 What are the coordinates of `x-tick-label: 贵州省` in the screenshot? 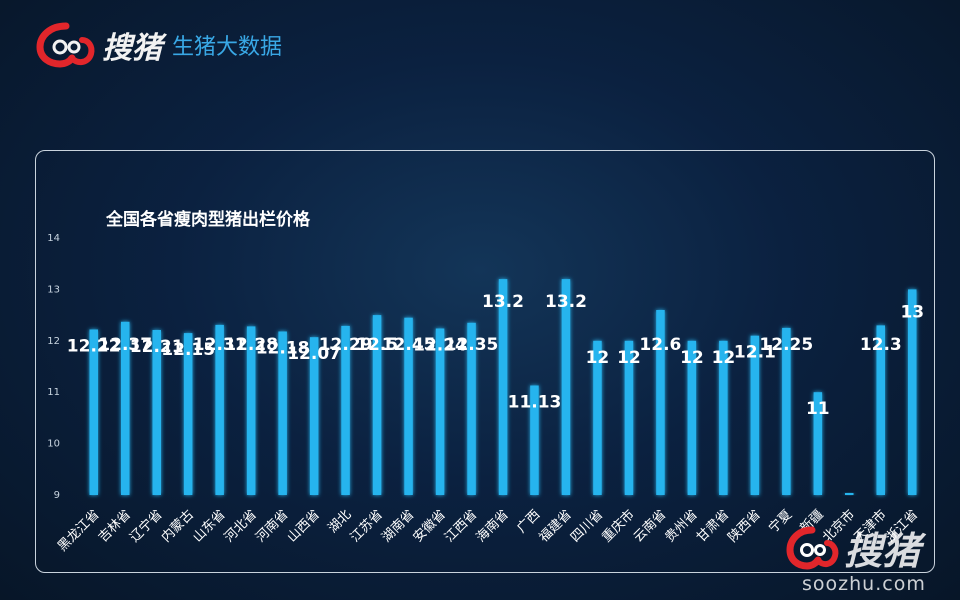 It's located at (682, 526).